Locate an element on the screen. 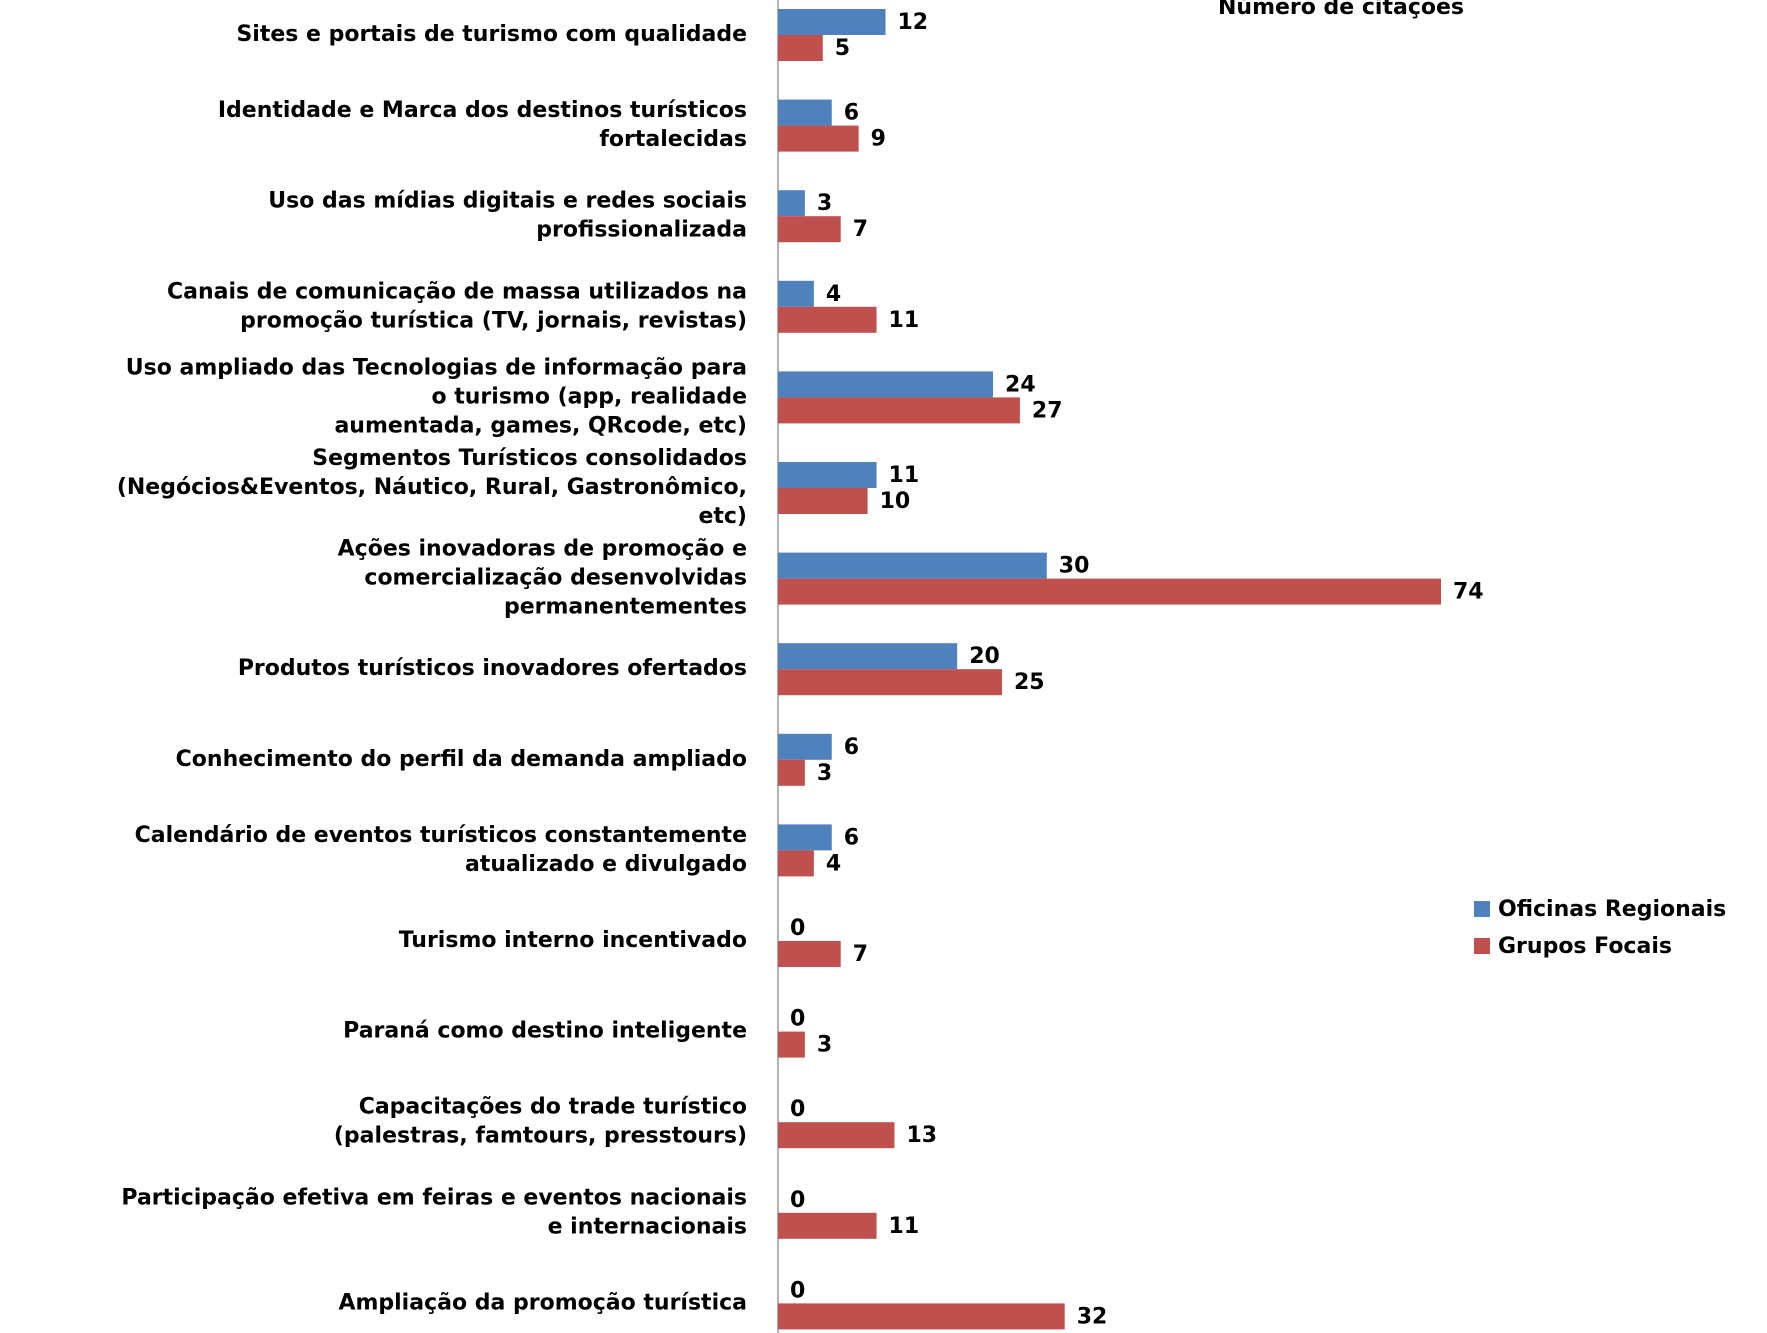 This screenshot has width=1767, height=1333. y-tick-label: Sites e portais de turismo com qualidade is located at coordinates (491, 34).